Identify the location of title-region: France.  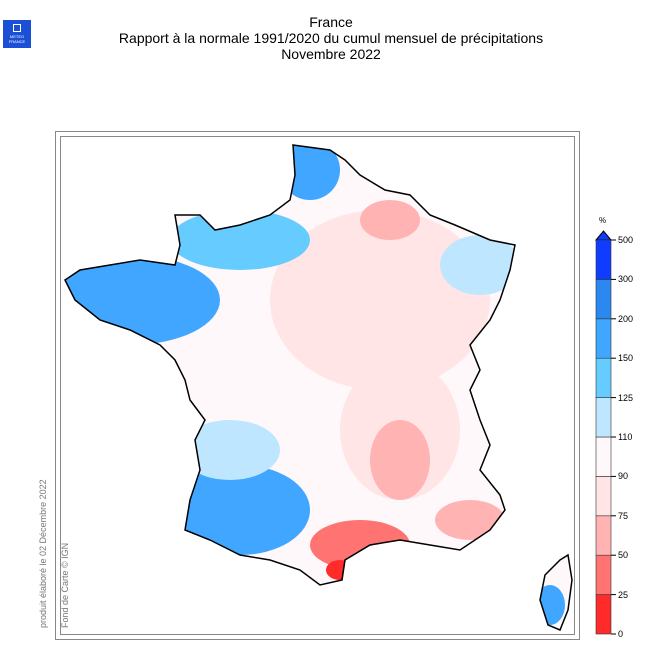
(331, 22).